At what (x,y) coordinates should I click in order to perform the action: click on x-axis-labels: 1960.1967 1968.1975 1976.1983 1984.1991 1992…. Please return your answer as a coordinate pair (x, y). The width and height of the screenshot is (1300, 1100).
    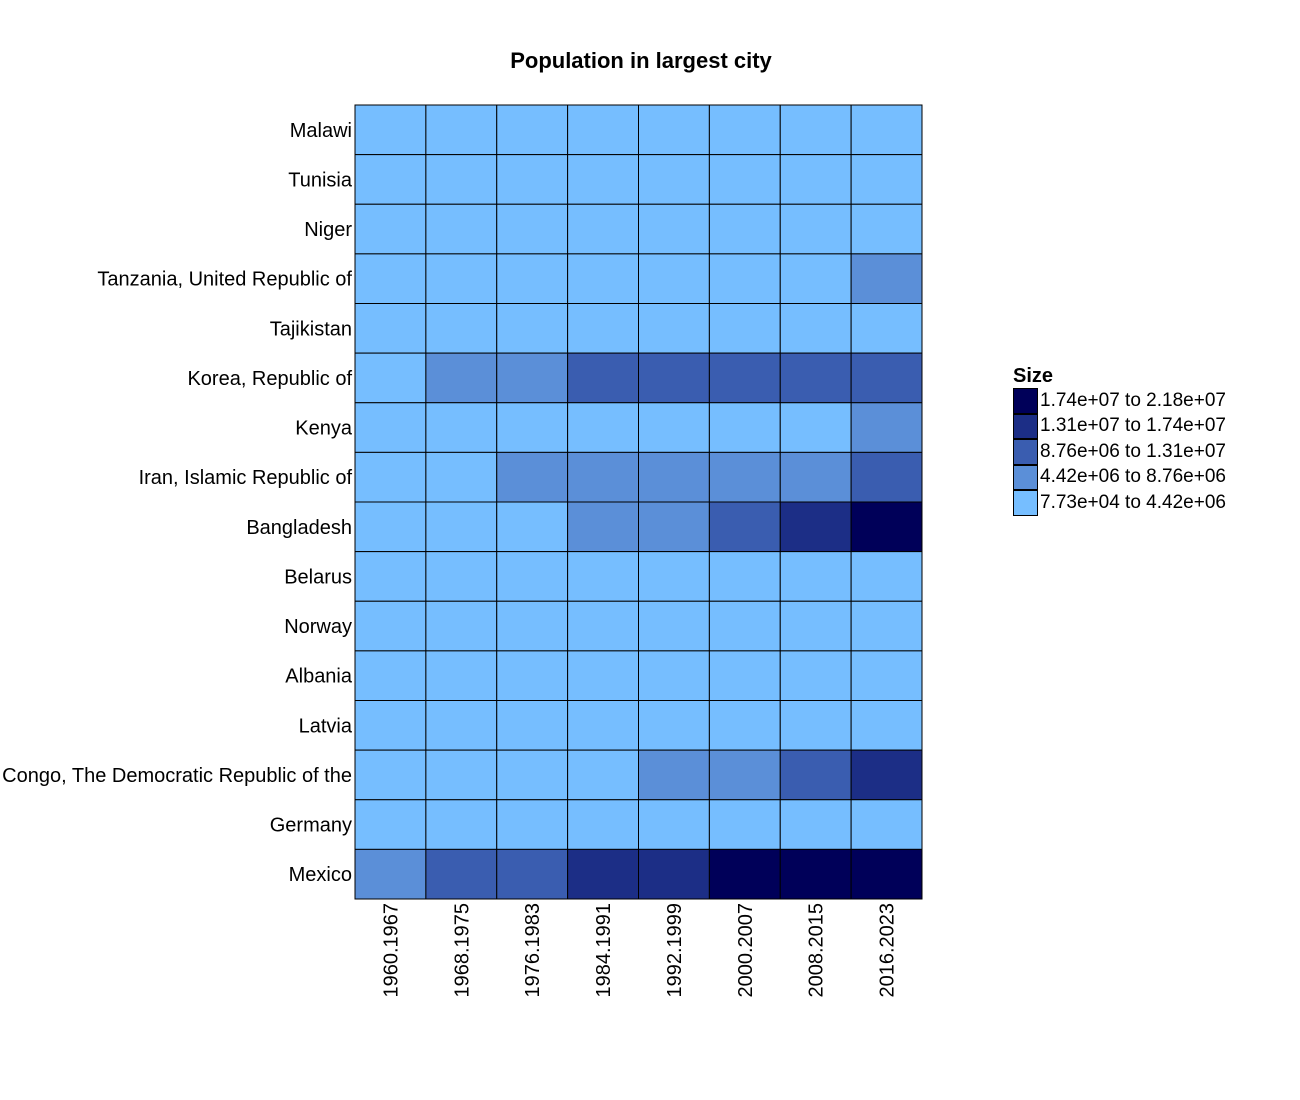
    Looking at the image, I should click on (639, 950).